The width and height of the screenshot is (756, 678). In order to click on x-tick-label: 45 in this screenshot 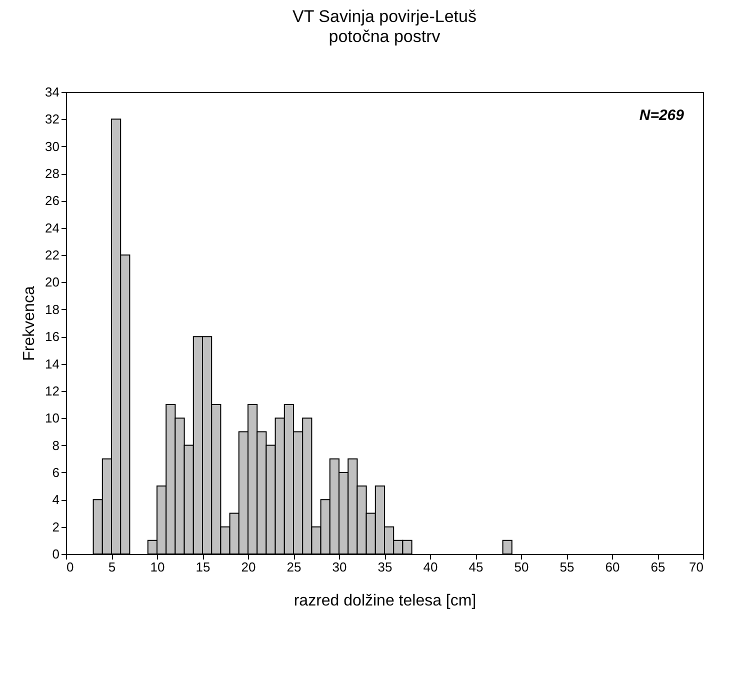, I will do `click(476, 567)`.